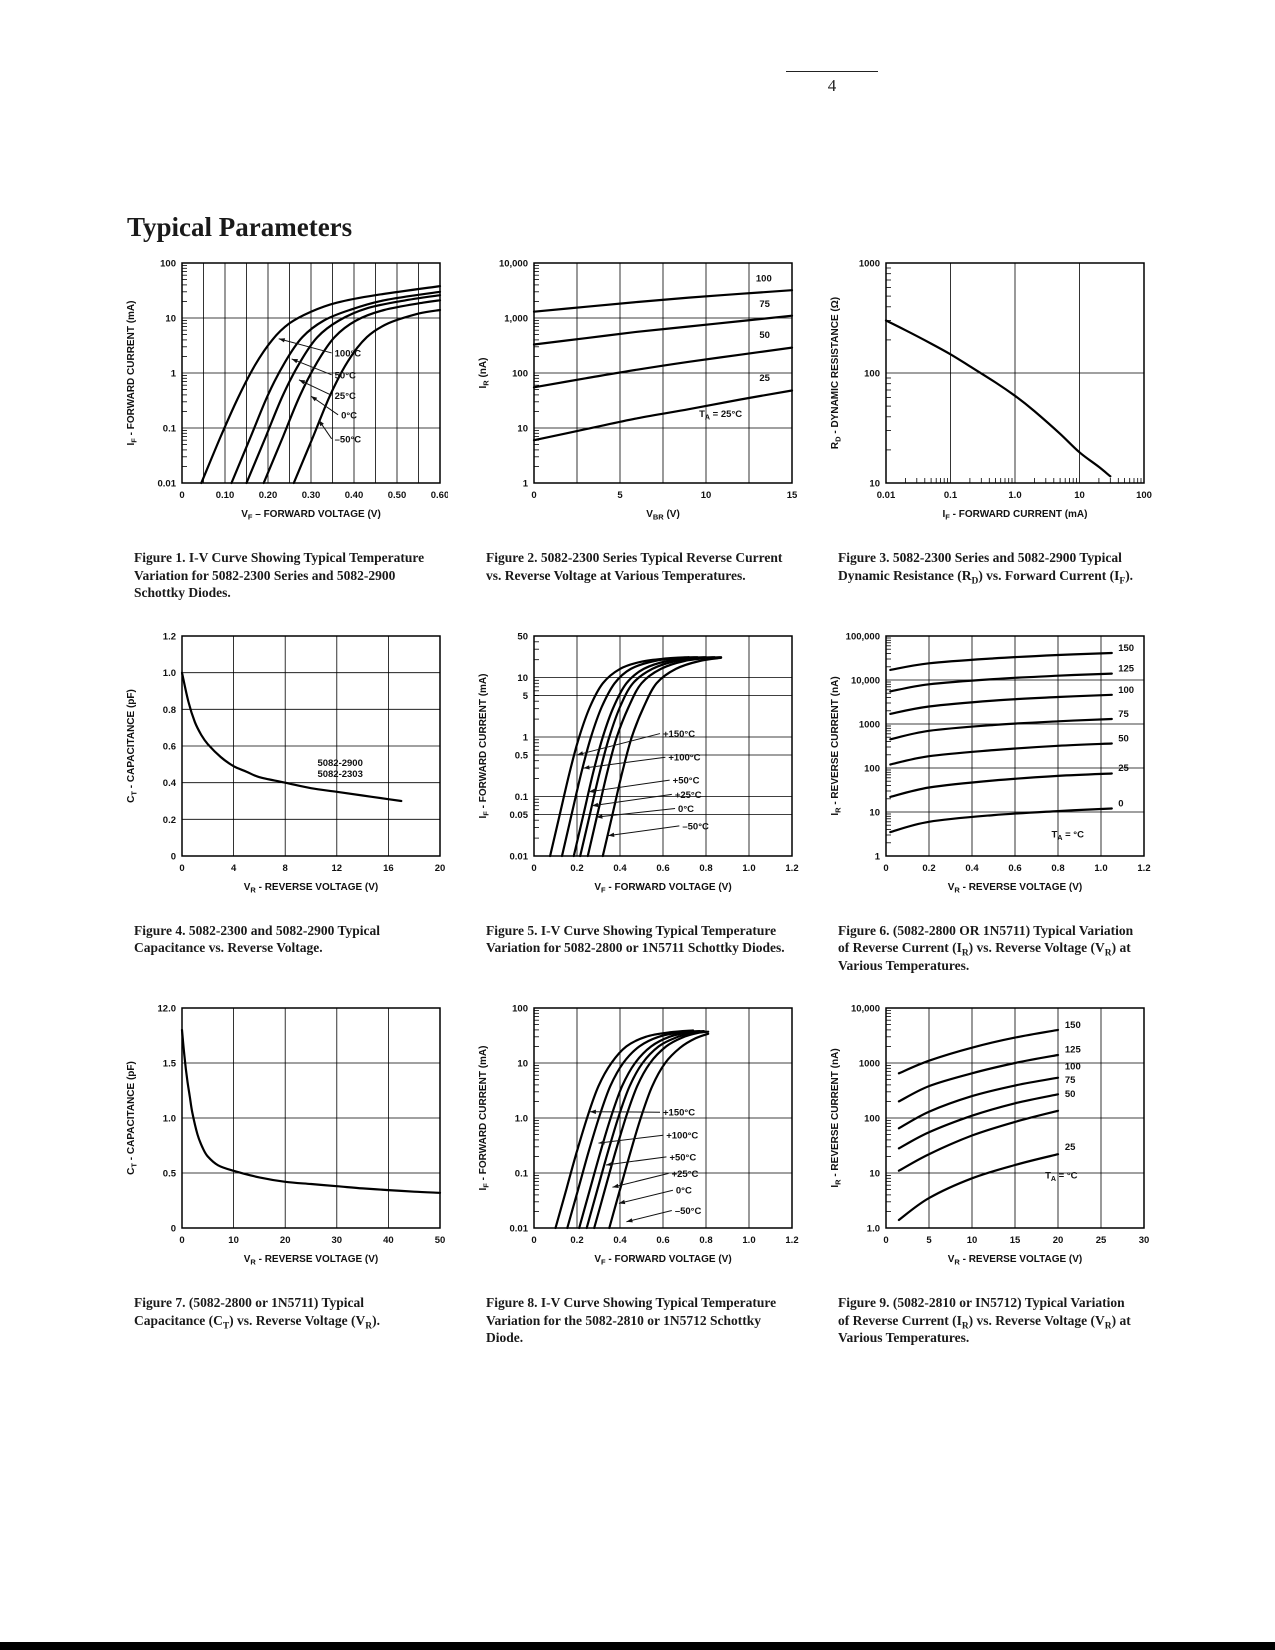 The width and height of the screenshot is (1275, 1650). I want to click on y-tick-label: 1000, so click(869, 1064).